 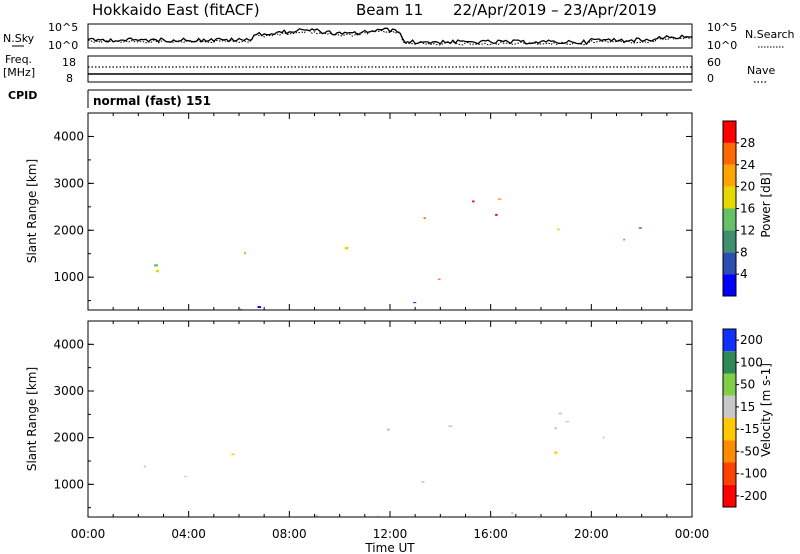 What do you see at coordinates (750, 429) in the screenshot?
I see `colorbar-tick-label: -15` at bounding box center [750, 429].